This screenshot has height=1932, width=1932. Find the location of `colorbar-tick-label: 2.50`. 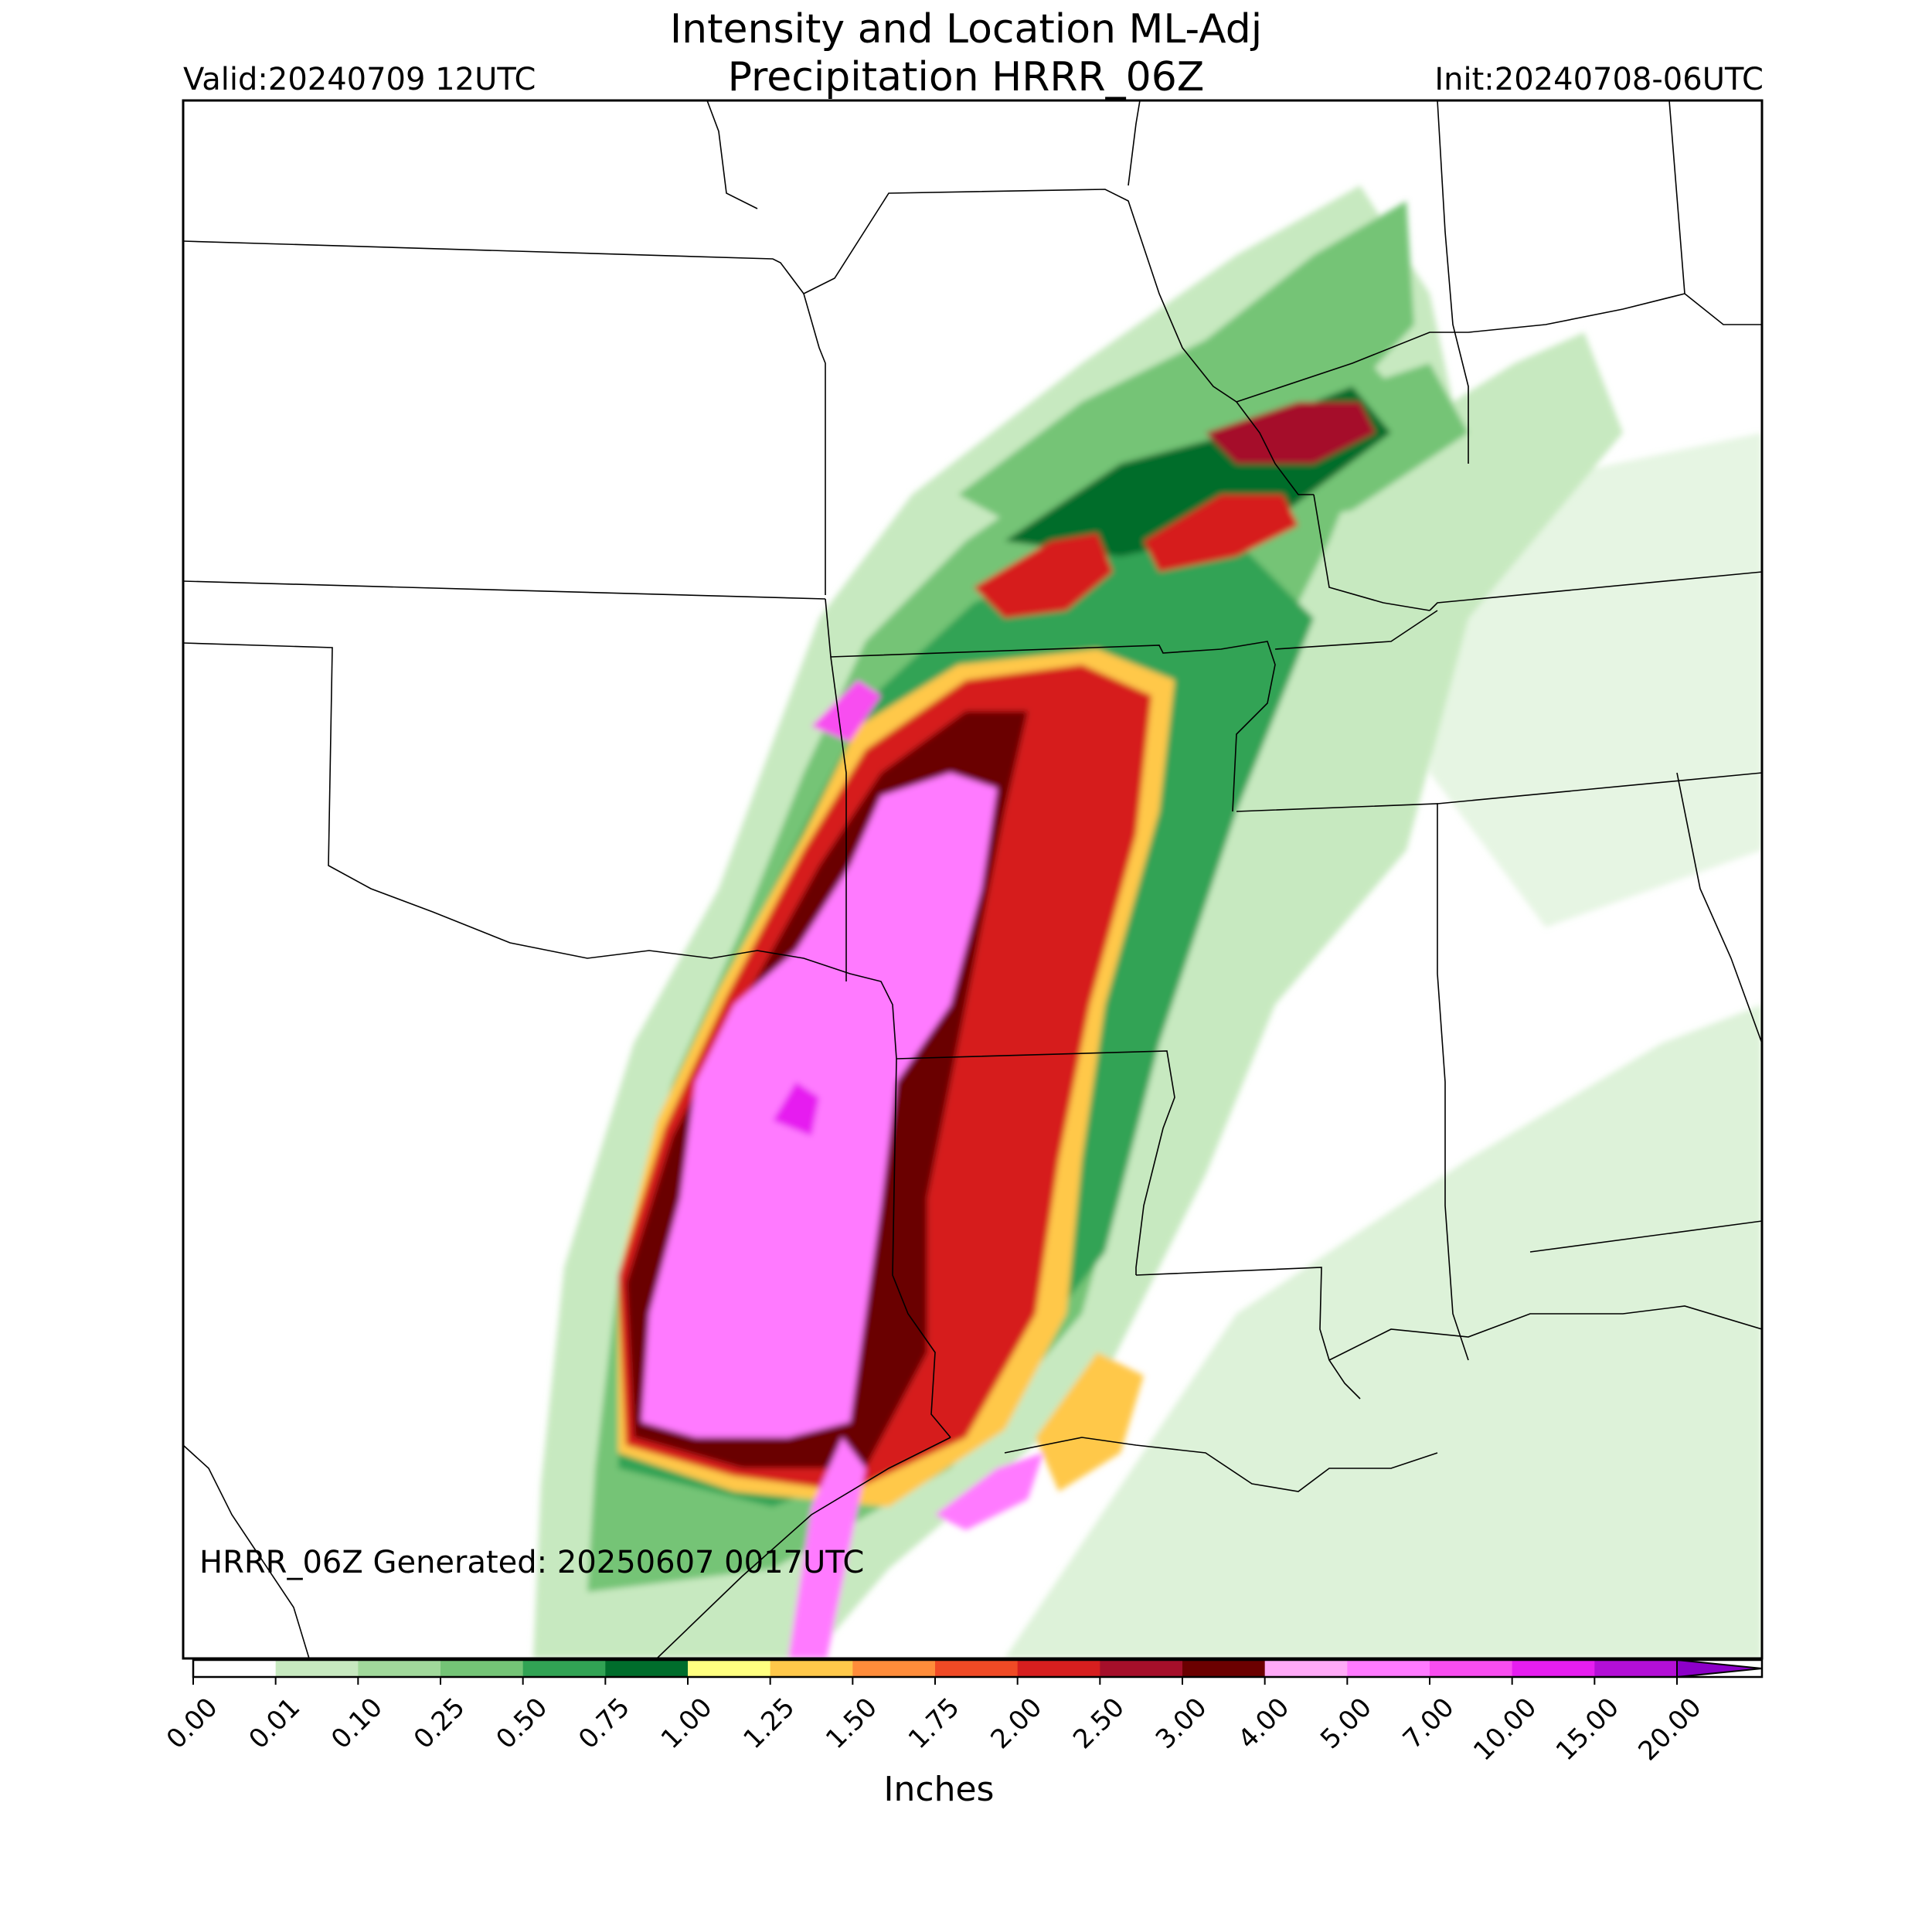

colorbar-tick-label: 2.50 is located at coordinates (1099, 1724).